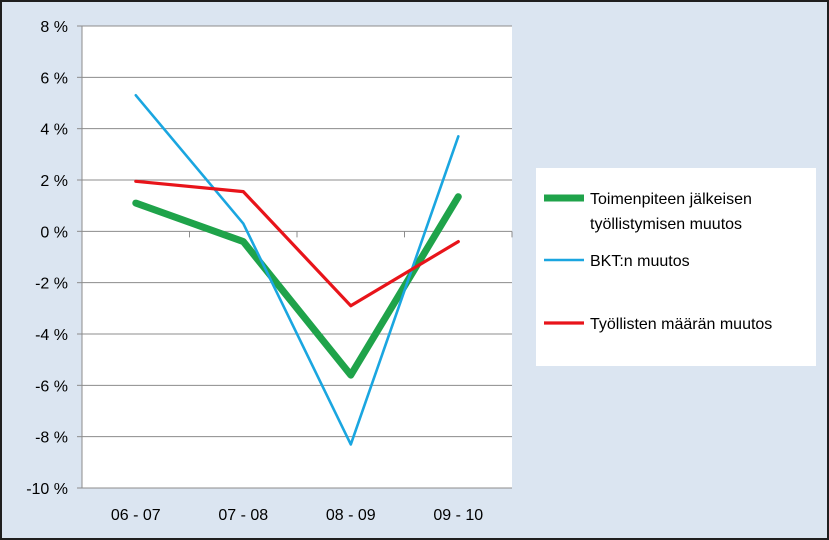 This screenshot has width=829, height=540. I want to click on y-tick-label: -2 %, so click(51, 284).